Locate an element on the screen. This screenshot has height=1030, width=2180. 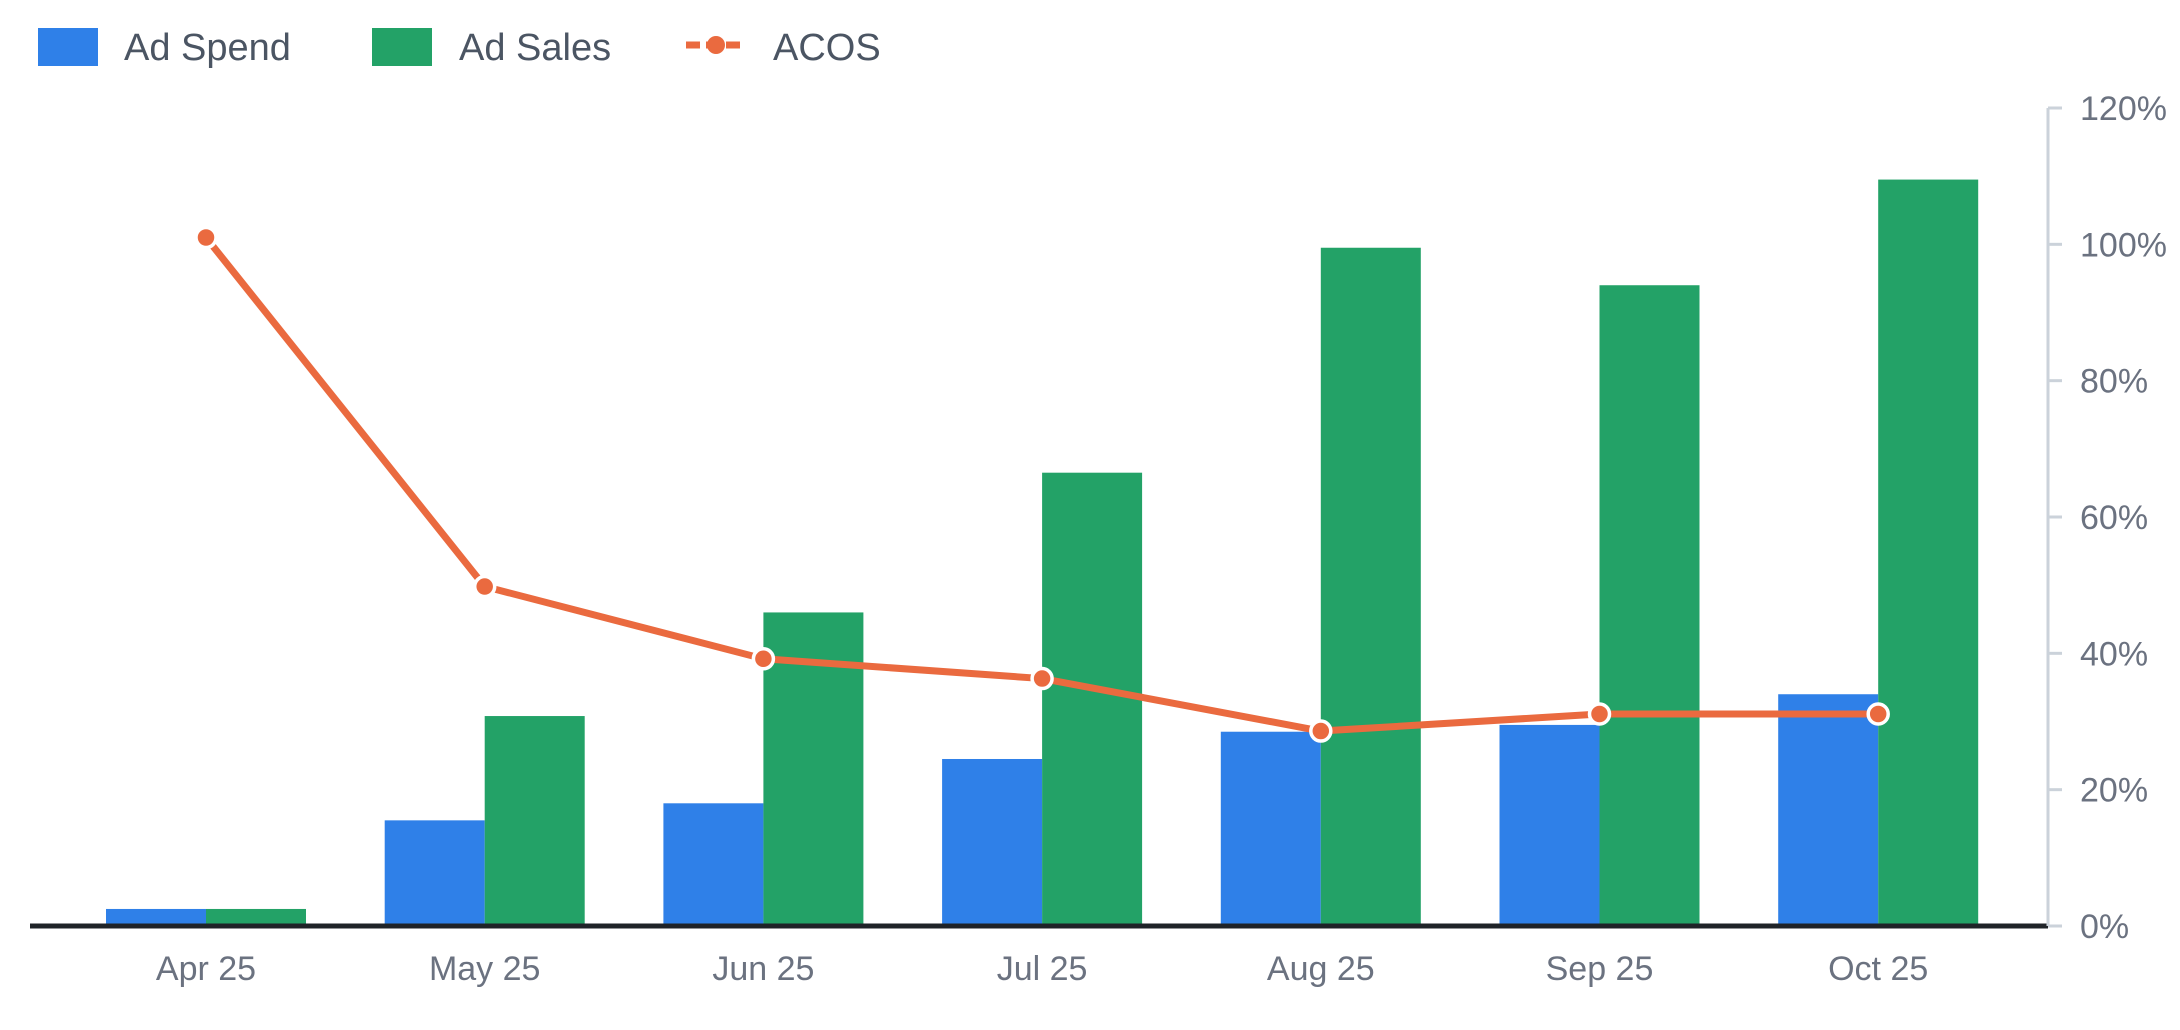
y-tick-label: 60% is located at coordinates (2114, 518).